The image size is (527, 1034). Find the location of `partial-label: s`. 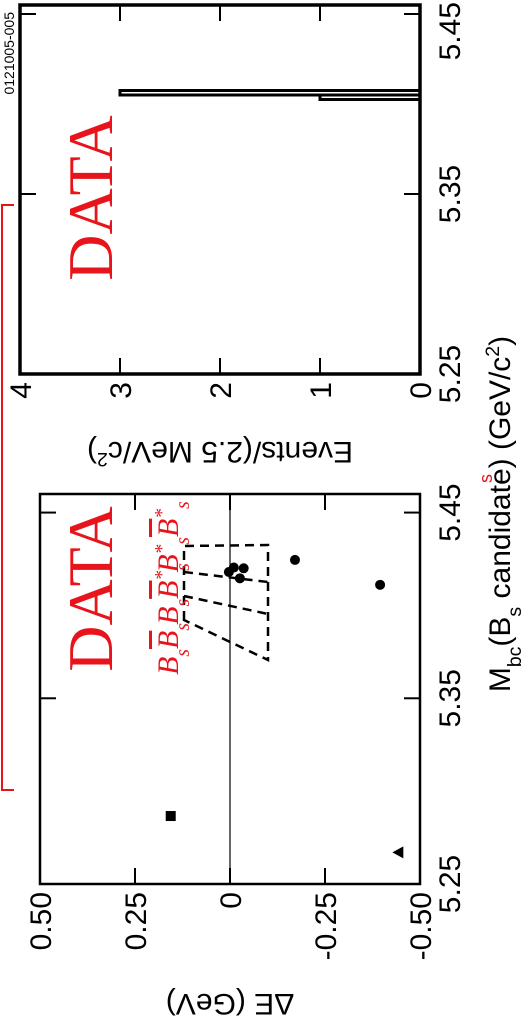

partial-label: s is located at coordinates (486, 478).